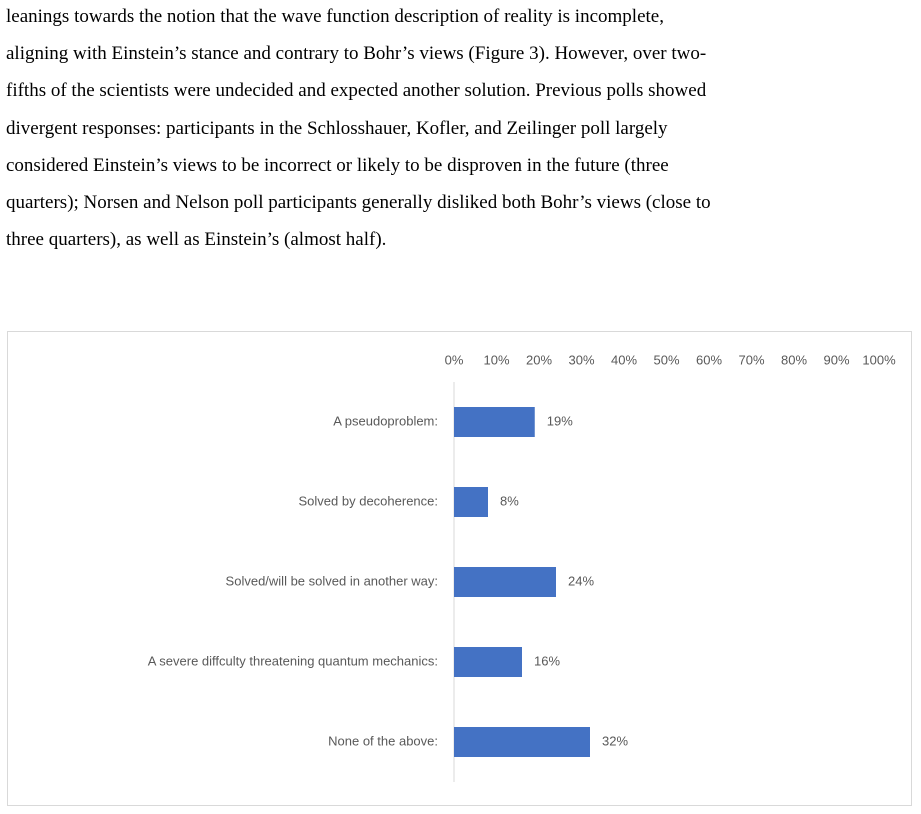 The width and height of the screenshot is (921, 814). What do you see at coordinates (624, 359) in the screenshot?
I see `x-tick-label: 40%` at bounding box center [624, 359].